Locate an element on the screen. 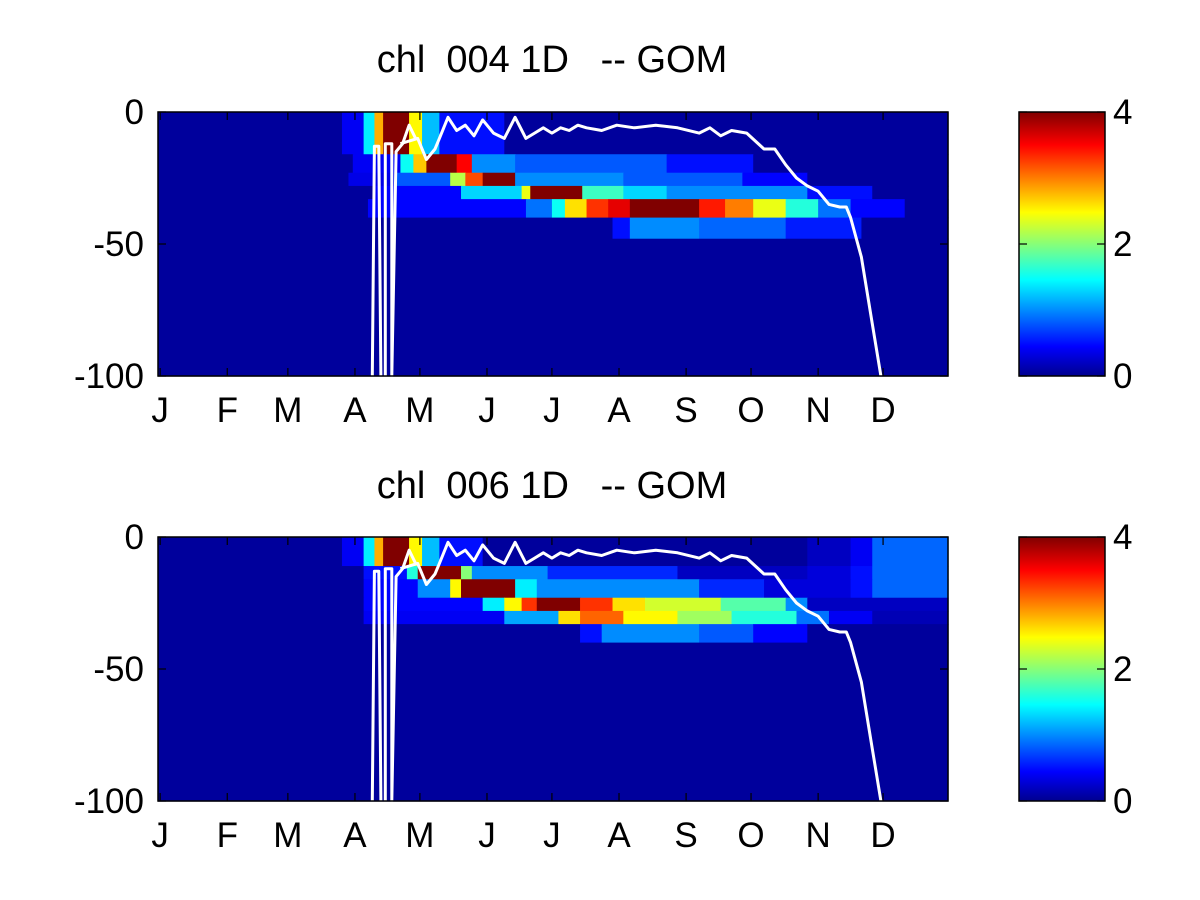 The image size is (1200, 900). y-tick-label: -100 is located at coordinates (109, 801).